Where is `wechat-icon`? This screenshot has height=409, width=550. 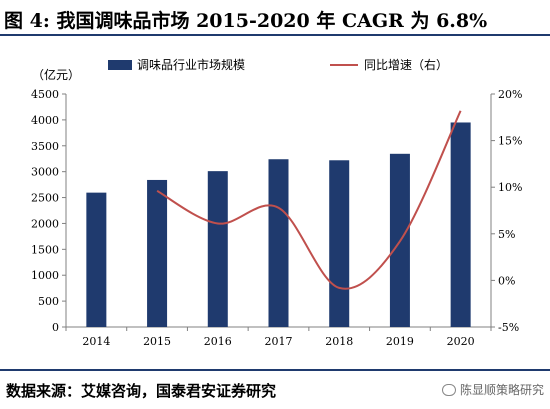 wechat-icon is located at coordinates (448, 390).